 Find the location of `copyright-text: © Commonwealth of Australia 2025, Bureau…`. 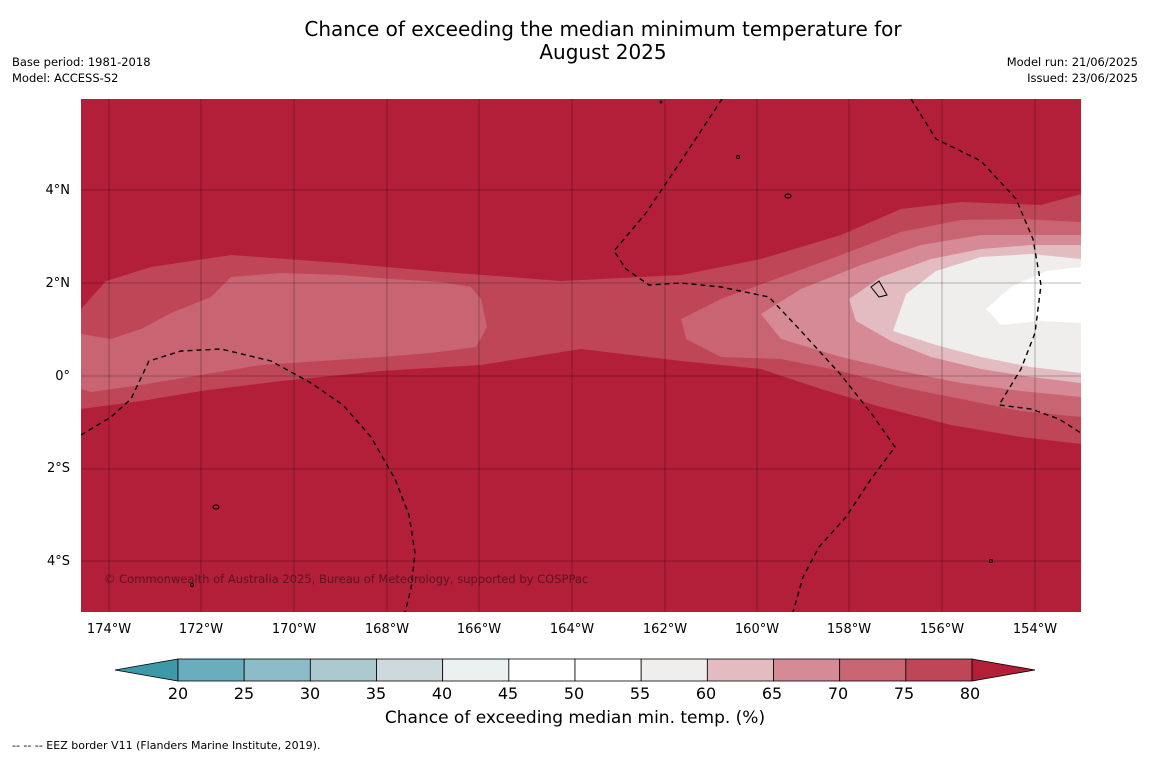

copyright-text: © Commonwealth of Australia 2025, Bureau… is located at coordinates (346, 579).